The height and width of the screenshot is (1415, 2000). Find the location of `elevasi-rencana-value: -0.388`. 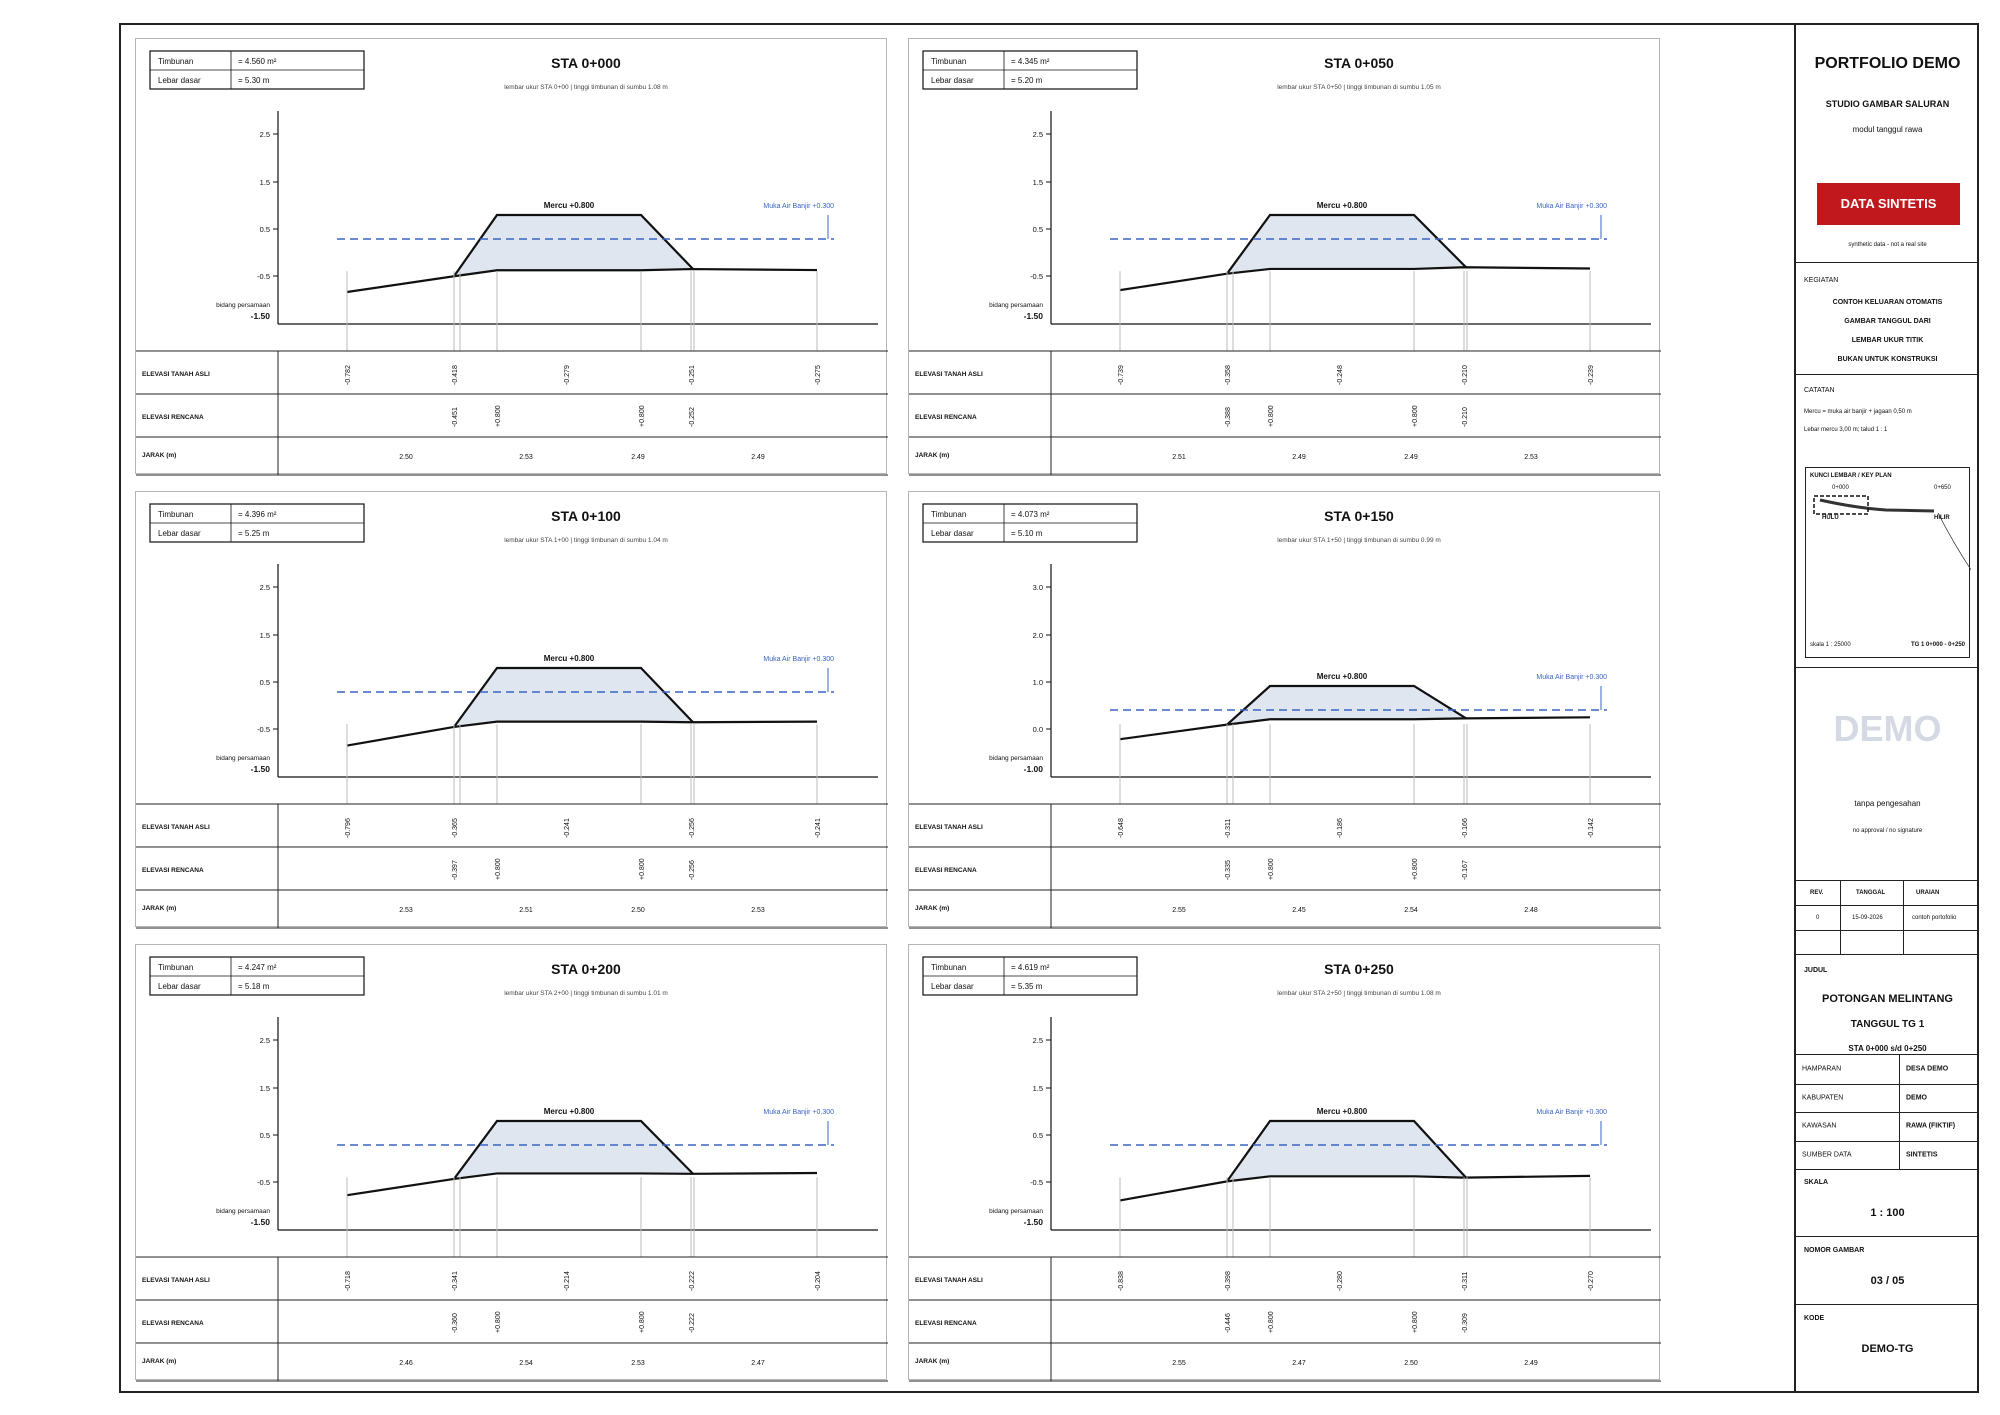

elevasi-rencana-value: -0.388 is located at coordinates (1228, 417).